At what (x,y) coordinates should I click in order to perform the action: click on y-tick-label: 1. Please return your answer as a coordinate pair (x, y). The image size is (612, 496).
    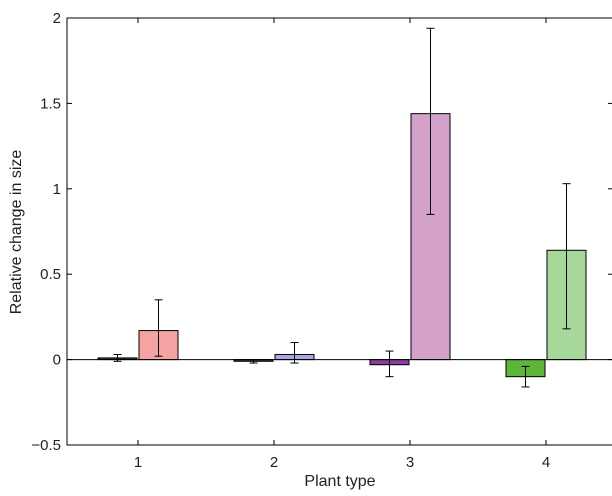
    Looking at the image, I should click on (57, 189).